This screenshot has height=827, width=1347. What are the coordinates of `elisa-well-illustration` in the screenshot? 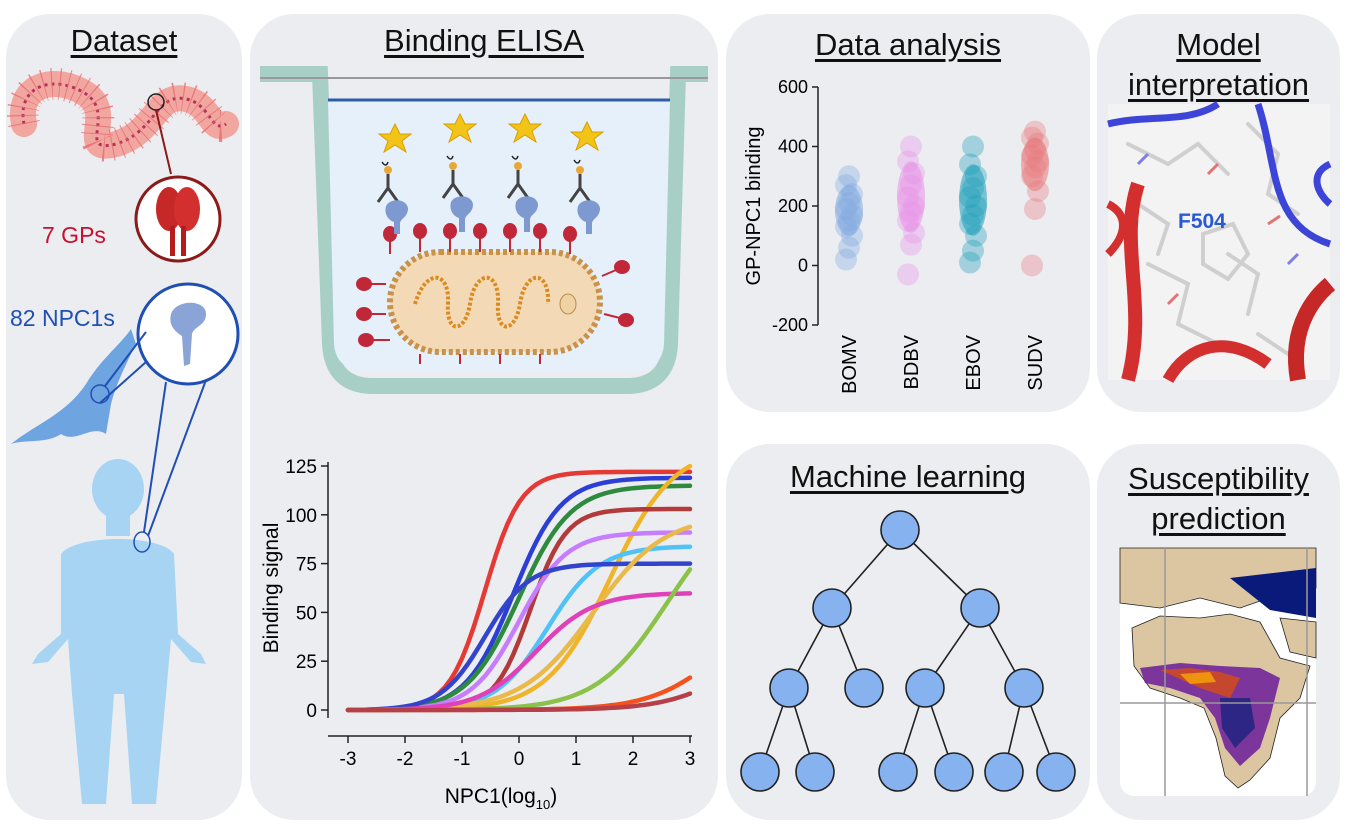 It's located at (484, 230).